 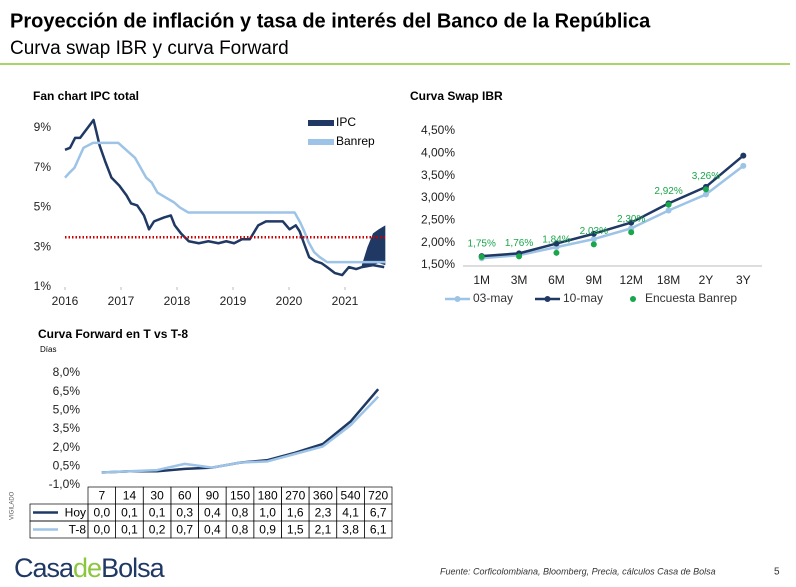 What do you see at coordinates (101, 496) in the screenshot?
I see `table-header: 7` at bounding box center [101, 496].